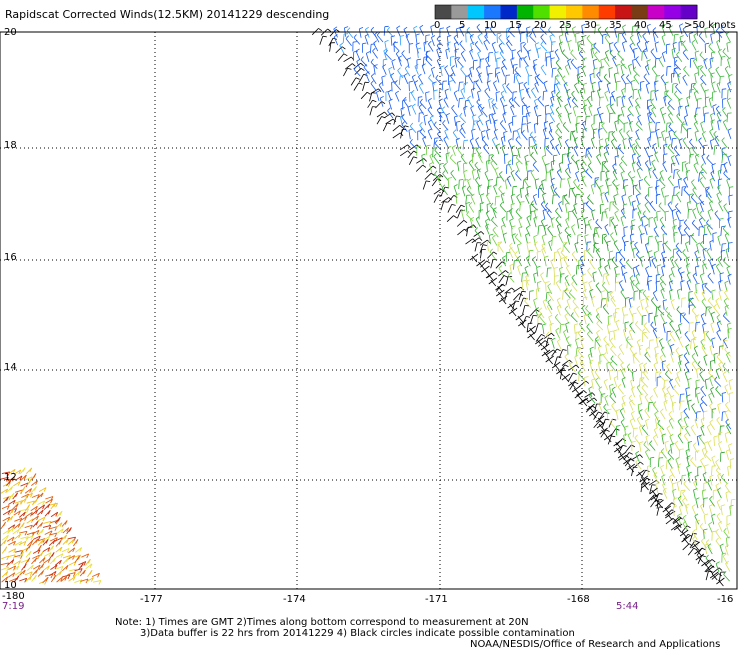  I want to click on lon-label-m171: -171, so click(436, 599).